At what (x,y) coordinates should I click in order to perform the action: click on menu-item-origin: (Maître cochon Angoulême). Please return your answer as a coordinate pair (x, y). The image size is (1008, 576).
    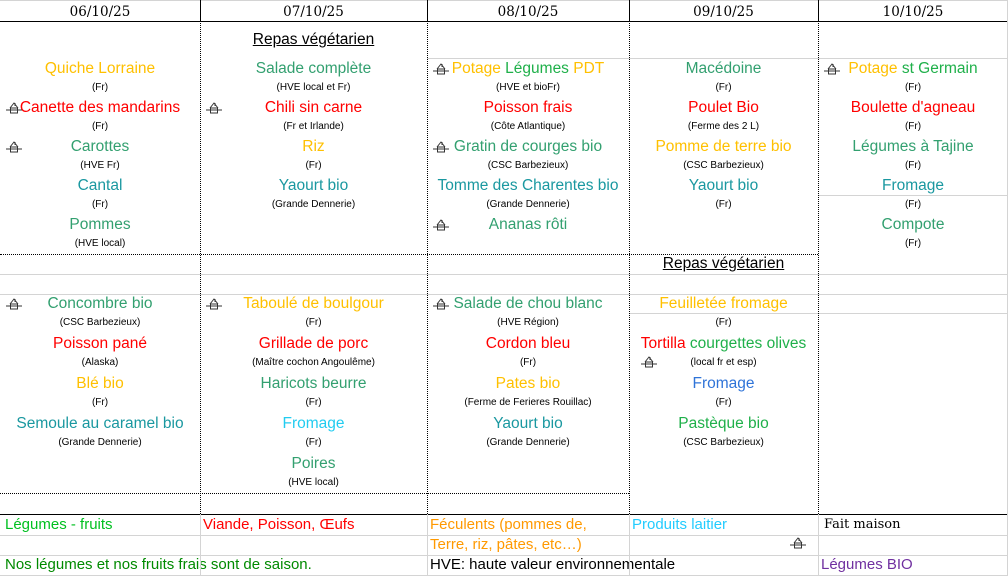
    Looking at the image, I should click on (313, 362).